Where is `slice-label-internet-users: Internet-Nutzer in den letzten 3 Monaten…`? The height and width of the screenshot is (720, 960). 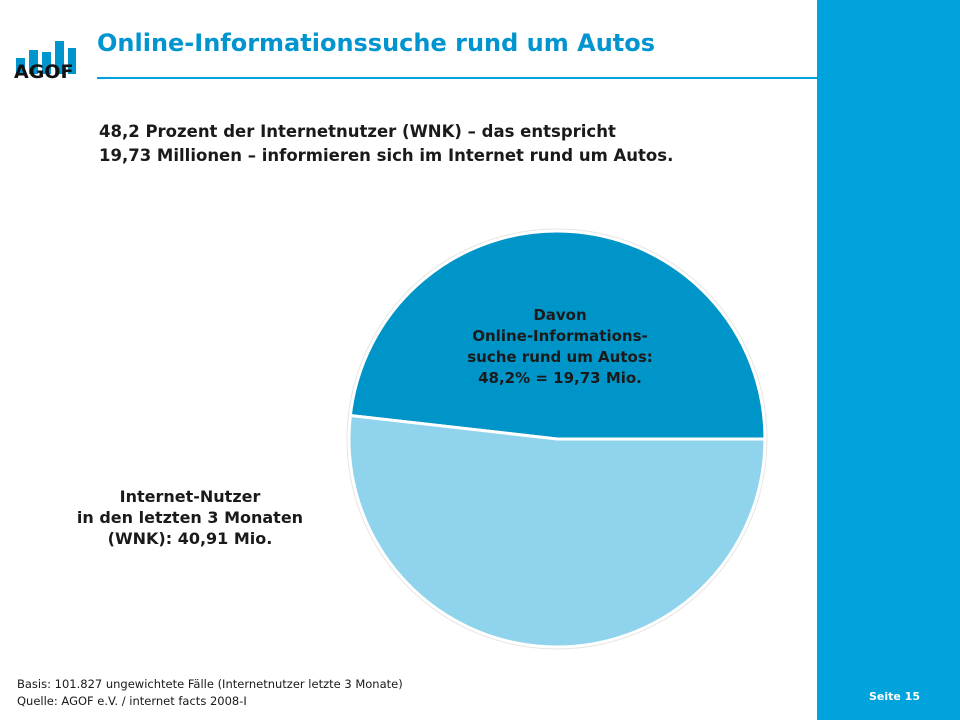 slice-label-internet-users: Internet-Nutzer in den letzten 3 Monaten… is located at coordinates (190, 517).